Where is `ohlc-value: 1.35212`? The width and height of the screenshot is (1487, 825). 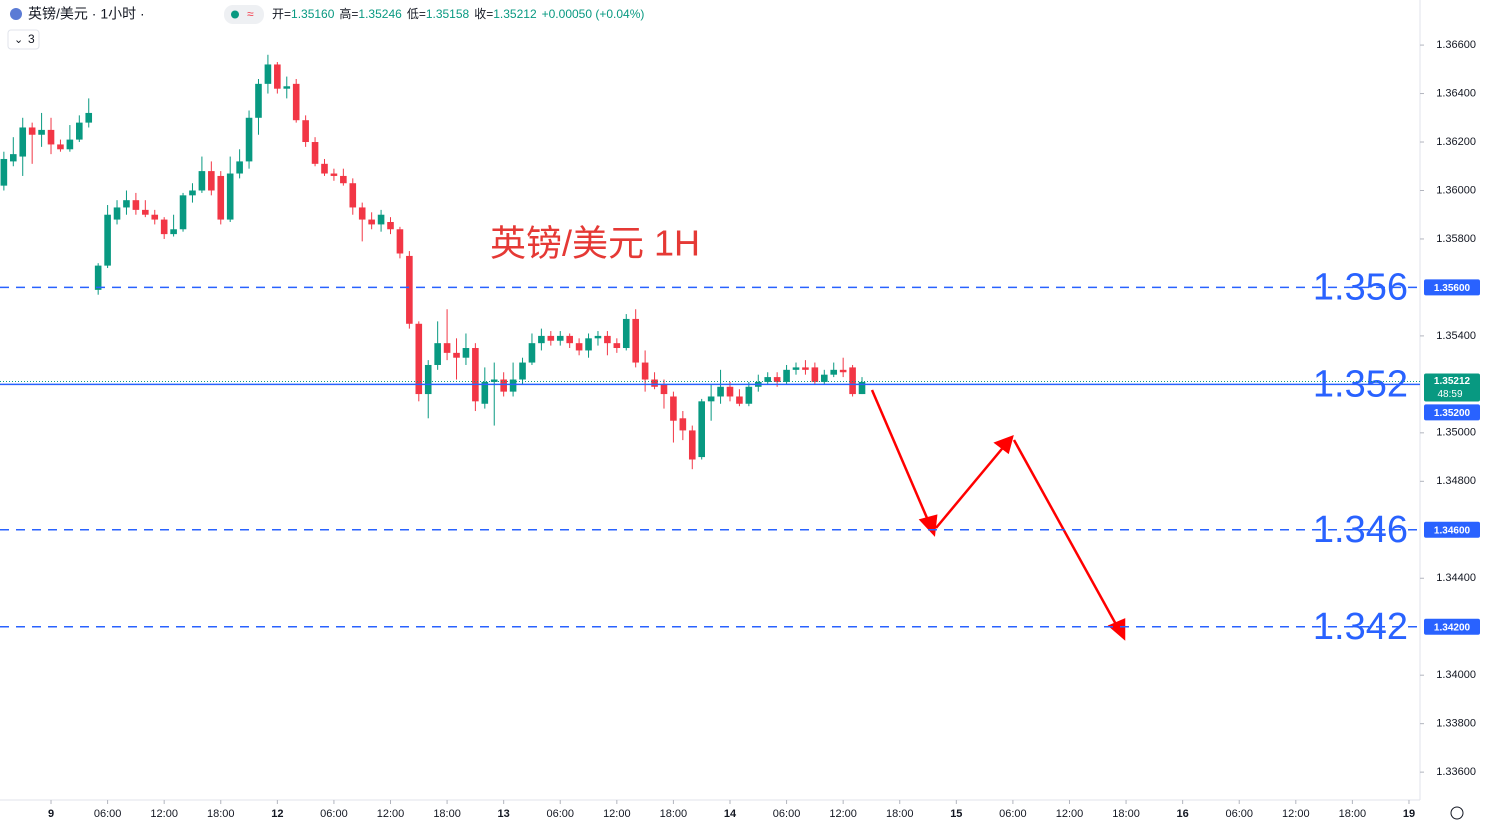 ohlc-value: 1.35212 is located at coordinates (515, 14).